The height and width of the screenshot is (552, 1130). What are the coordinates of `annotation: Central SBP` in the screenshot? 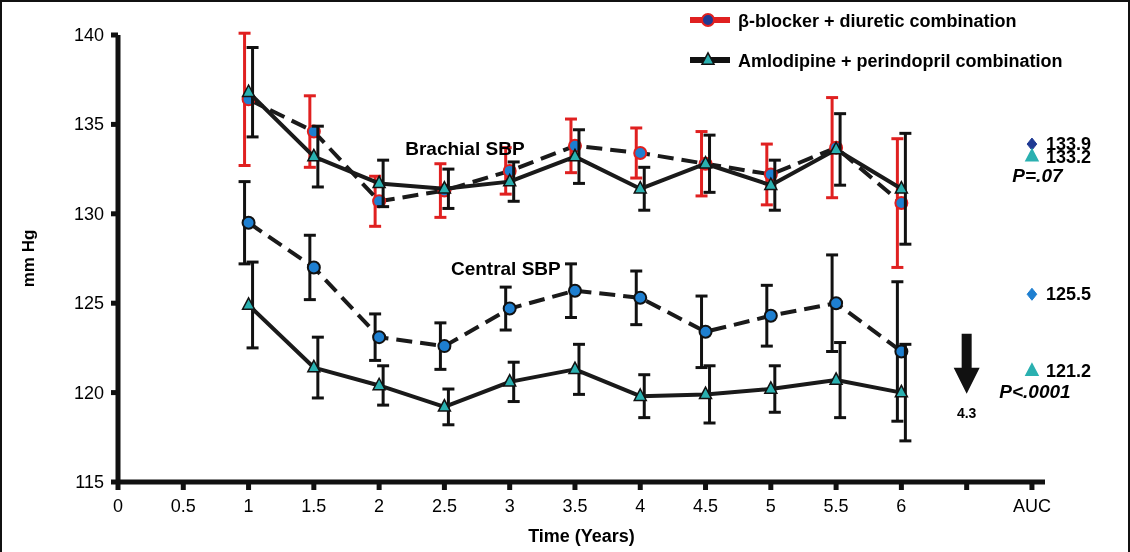 It's located at (506, 268).